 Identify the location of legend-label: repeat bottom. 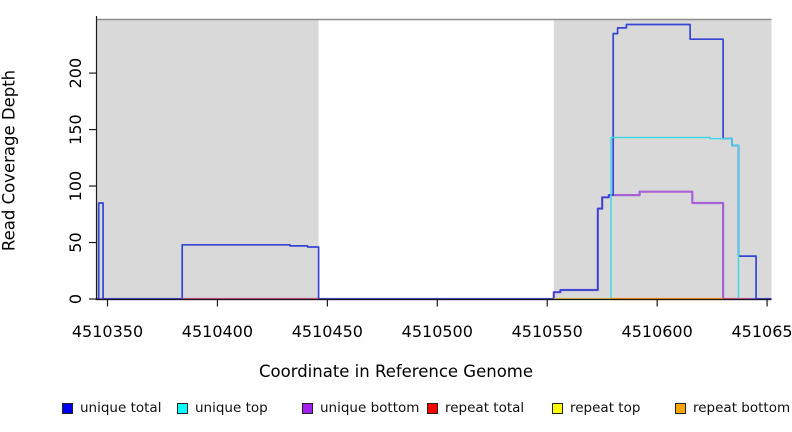
(742, 408).